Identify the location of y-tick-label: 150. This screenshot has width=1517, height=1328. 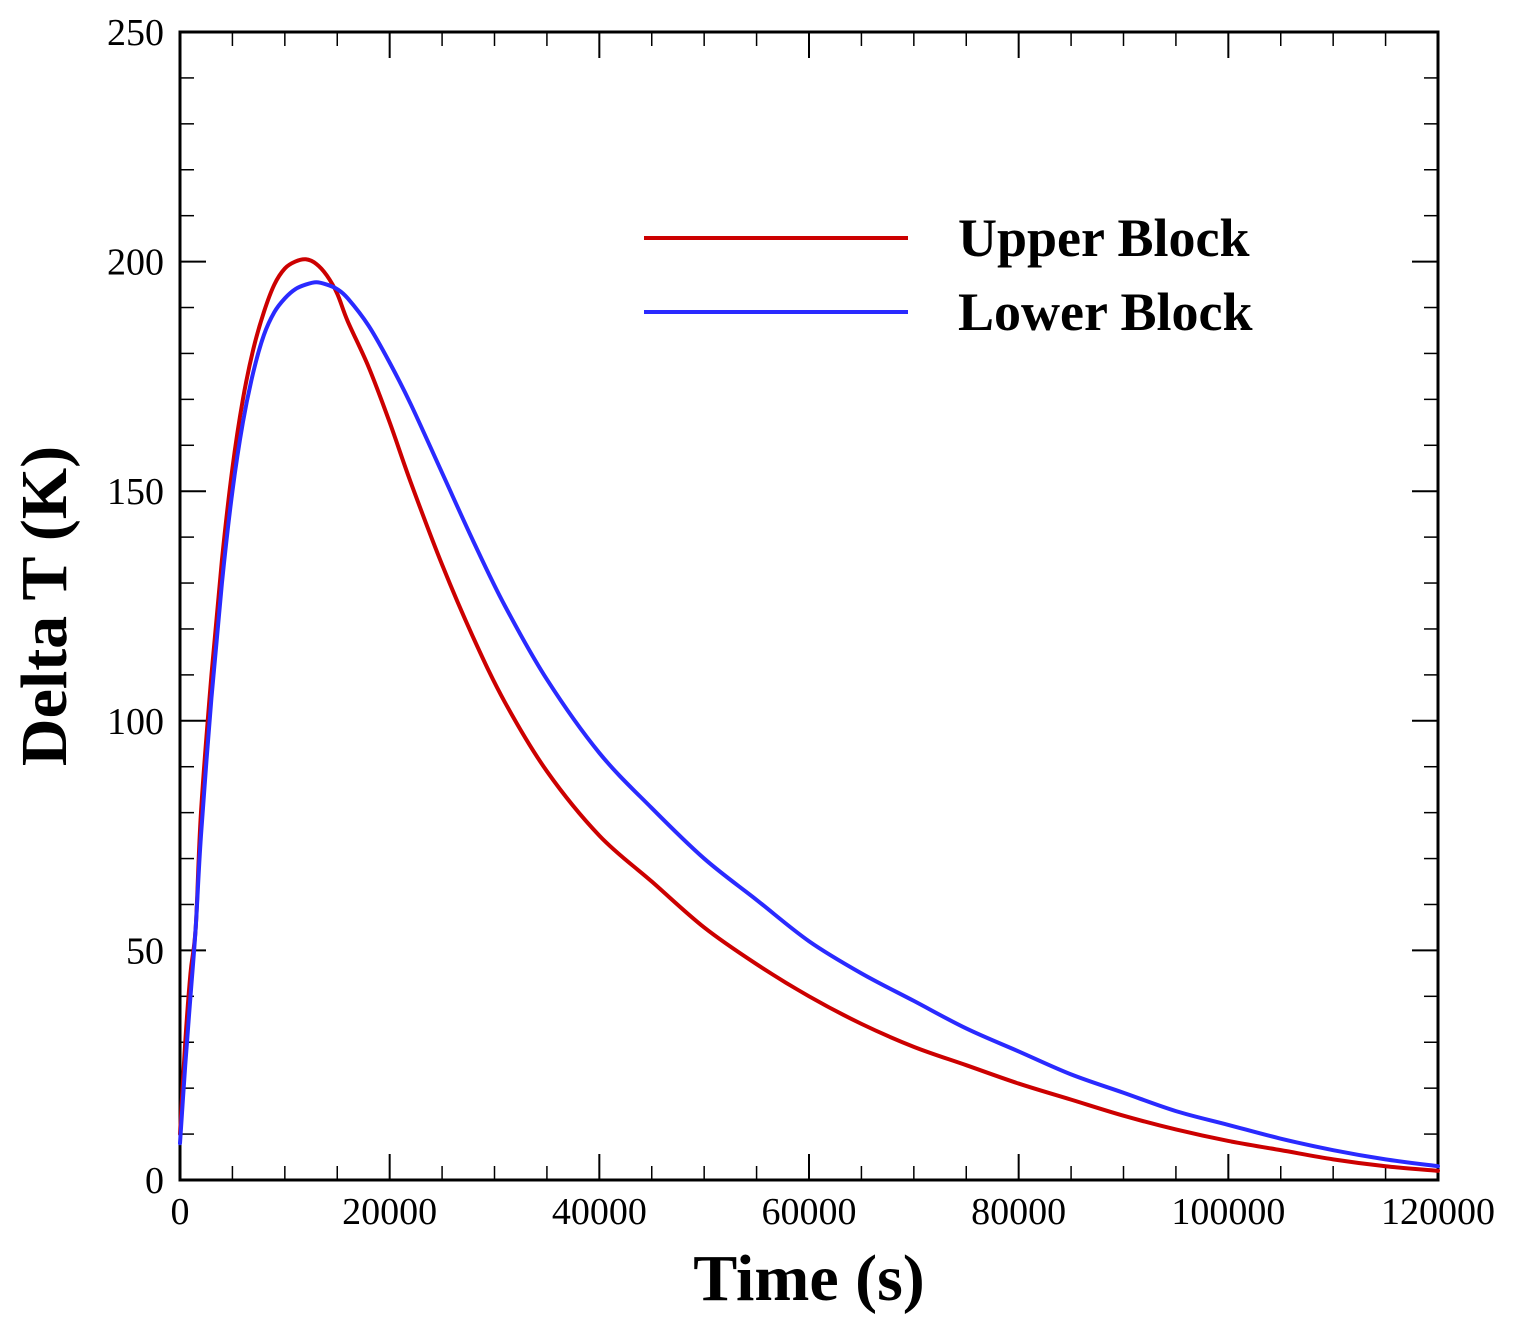
(135, 492).